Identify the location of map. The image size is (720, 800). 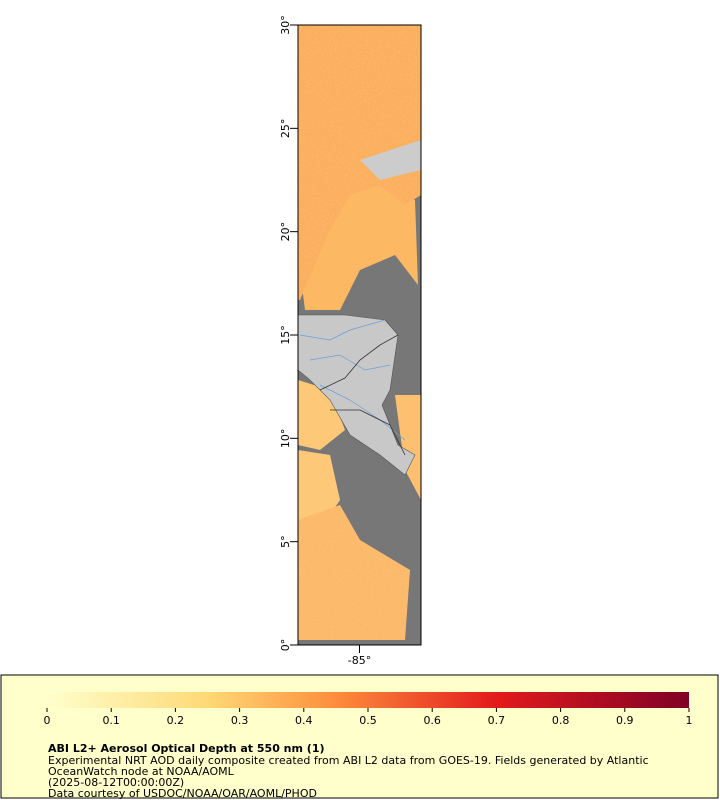
(359, 335).